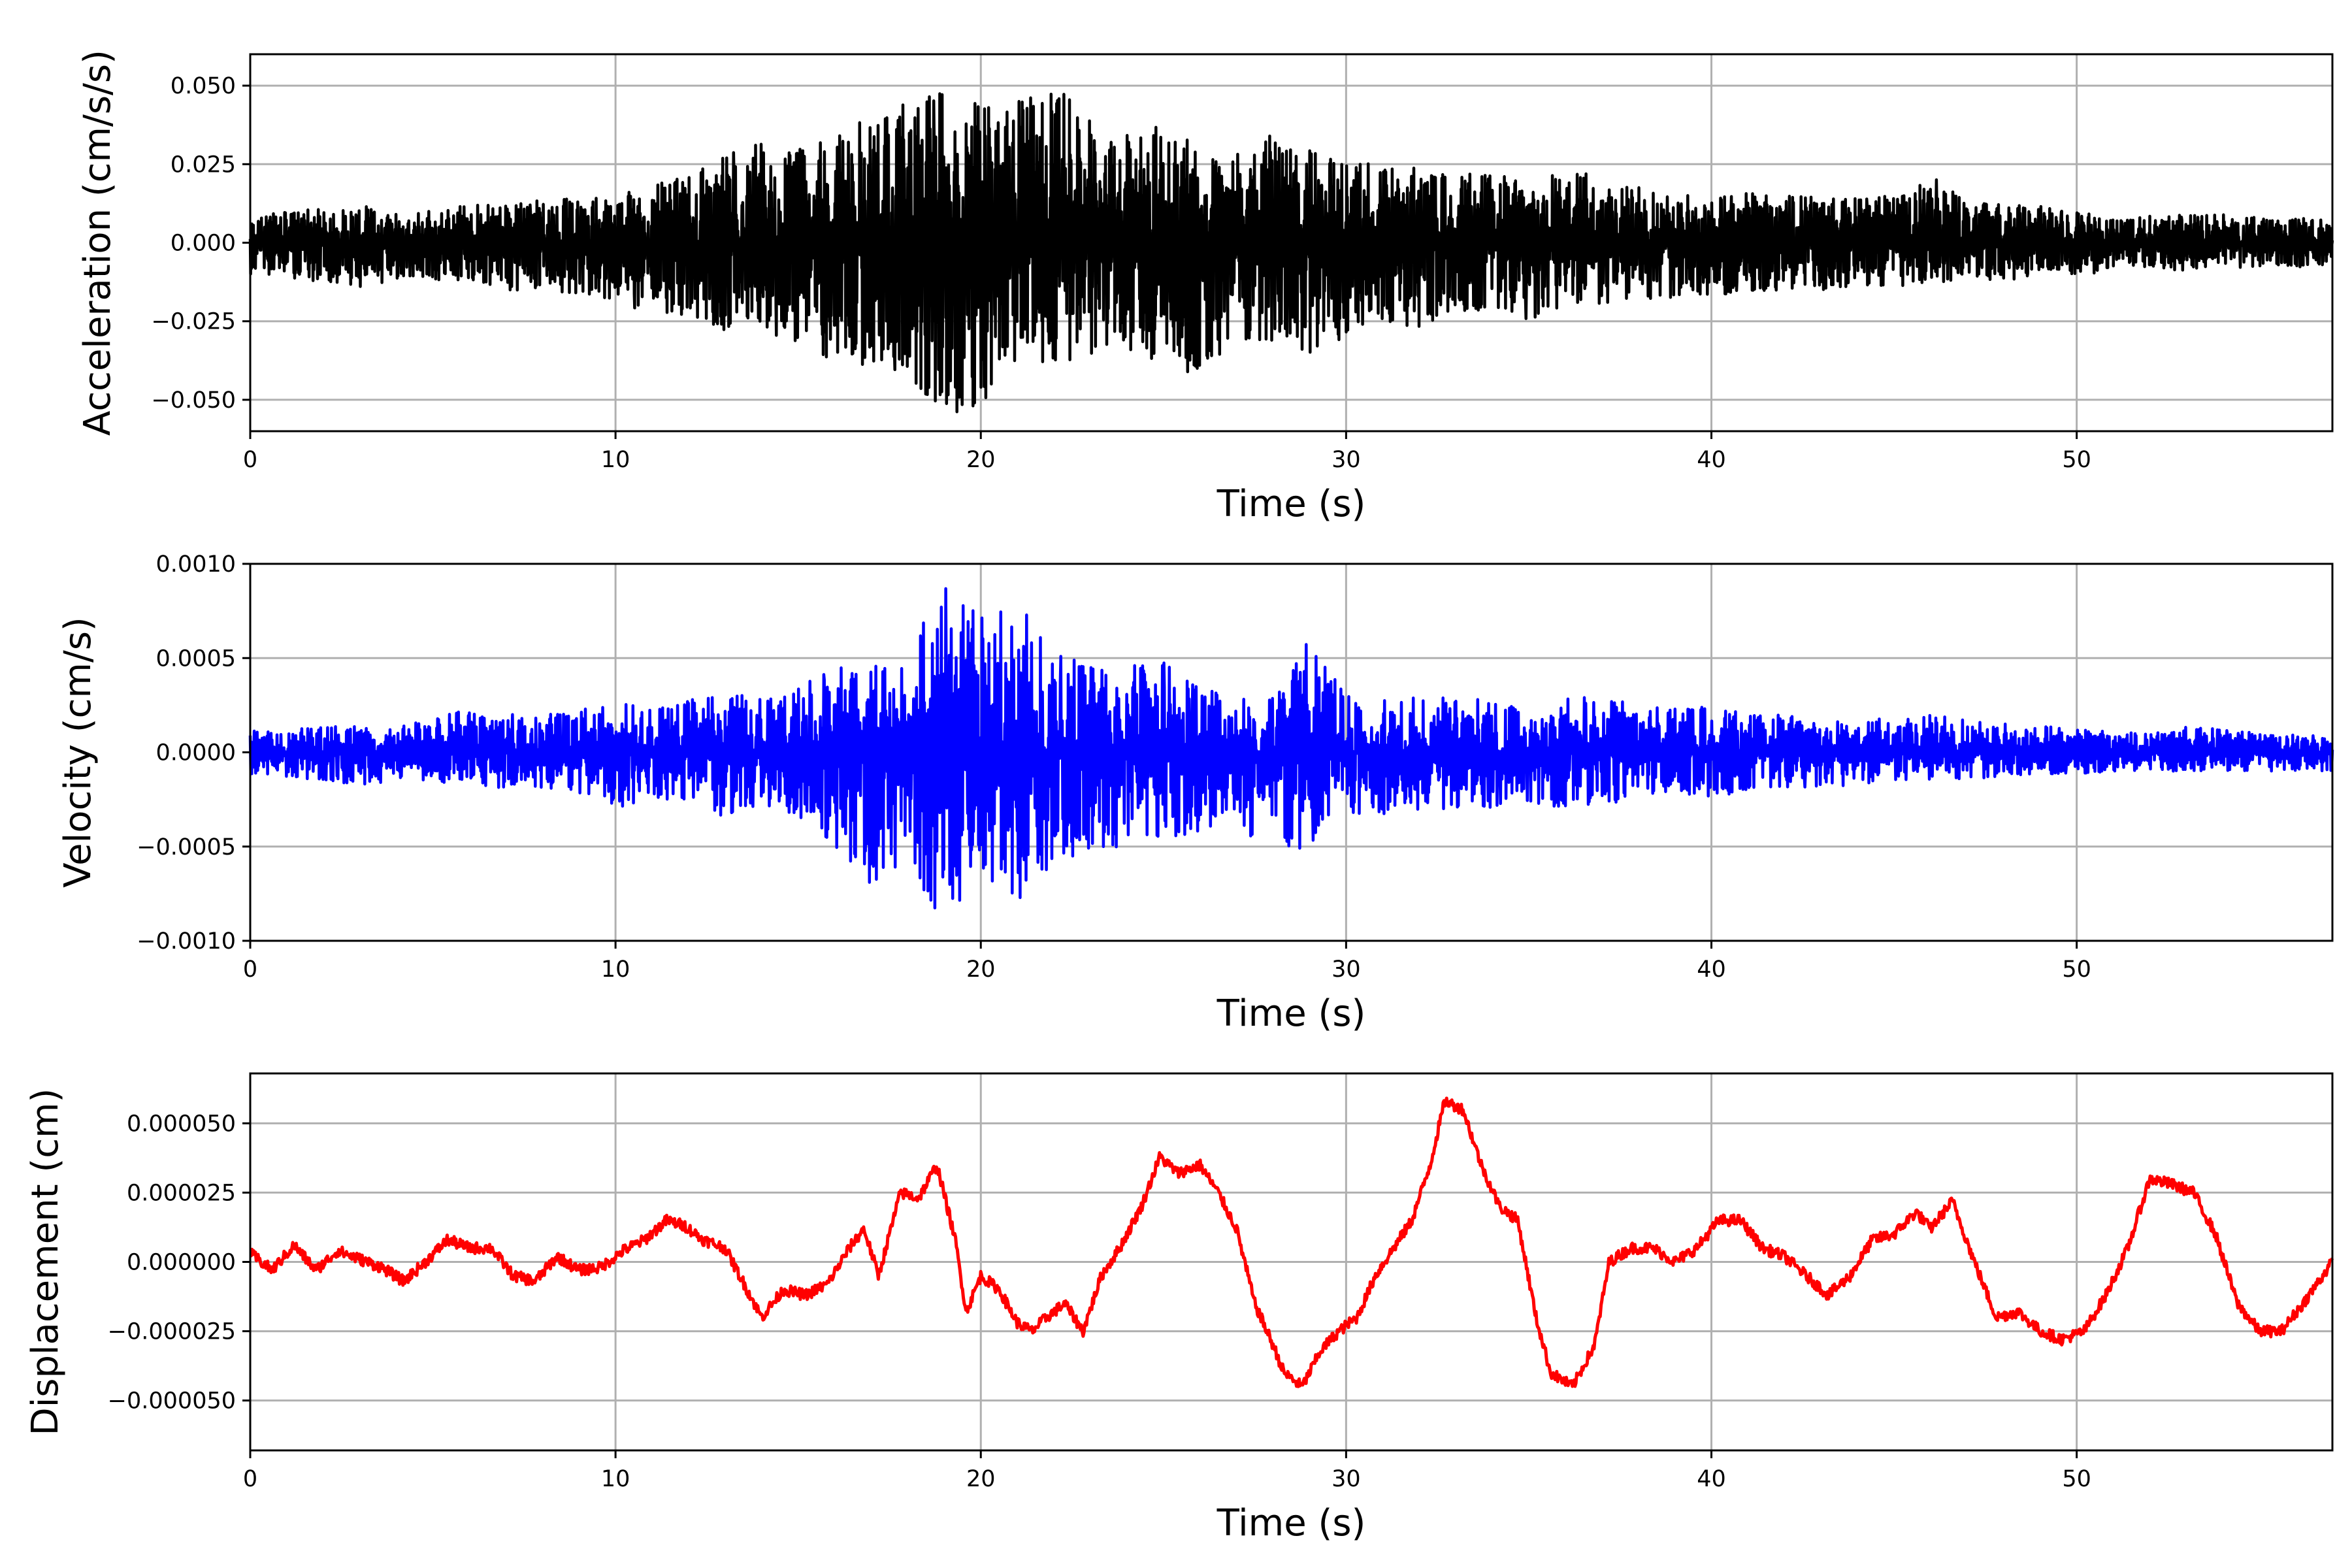 The height and width of the screenshot is (1568, 2352). I want to click on acceleration-y-tick-label-3: 0.025, so click(203, 165).